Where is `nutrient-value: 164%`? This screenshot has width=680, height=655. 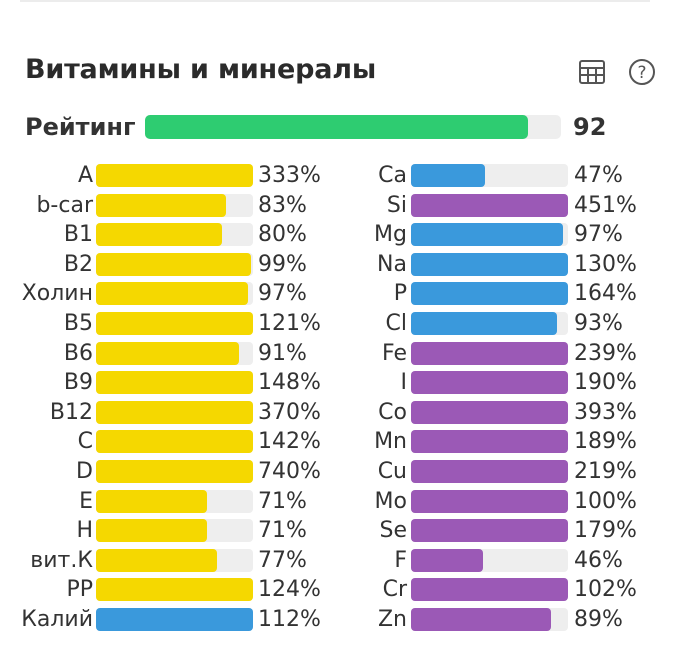 nutrient-value: 164% is located at coordinates (605, 293).